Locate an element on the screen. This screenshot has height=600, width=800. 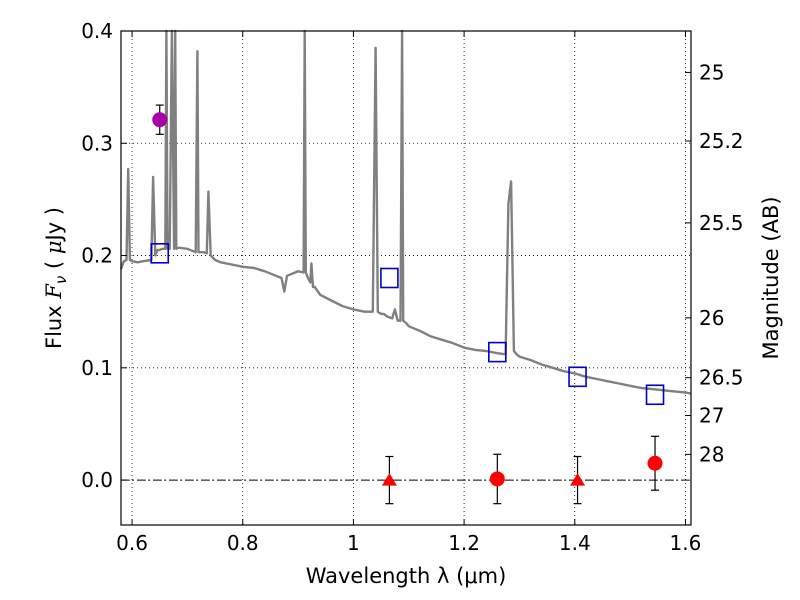
x-tick-label: 1.6 is located at coordinates (686, 543).